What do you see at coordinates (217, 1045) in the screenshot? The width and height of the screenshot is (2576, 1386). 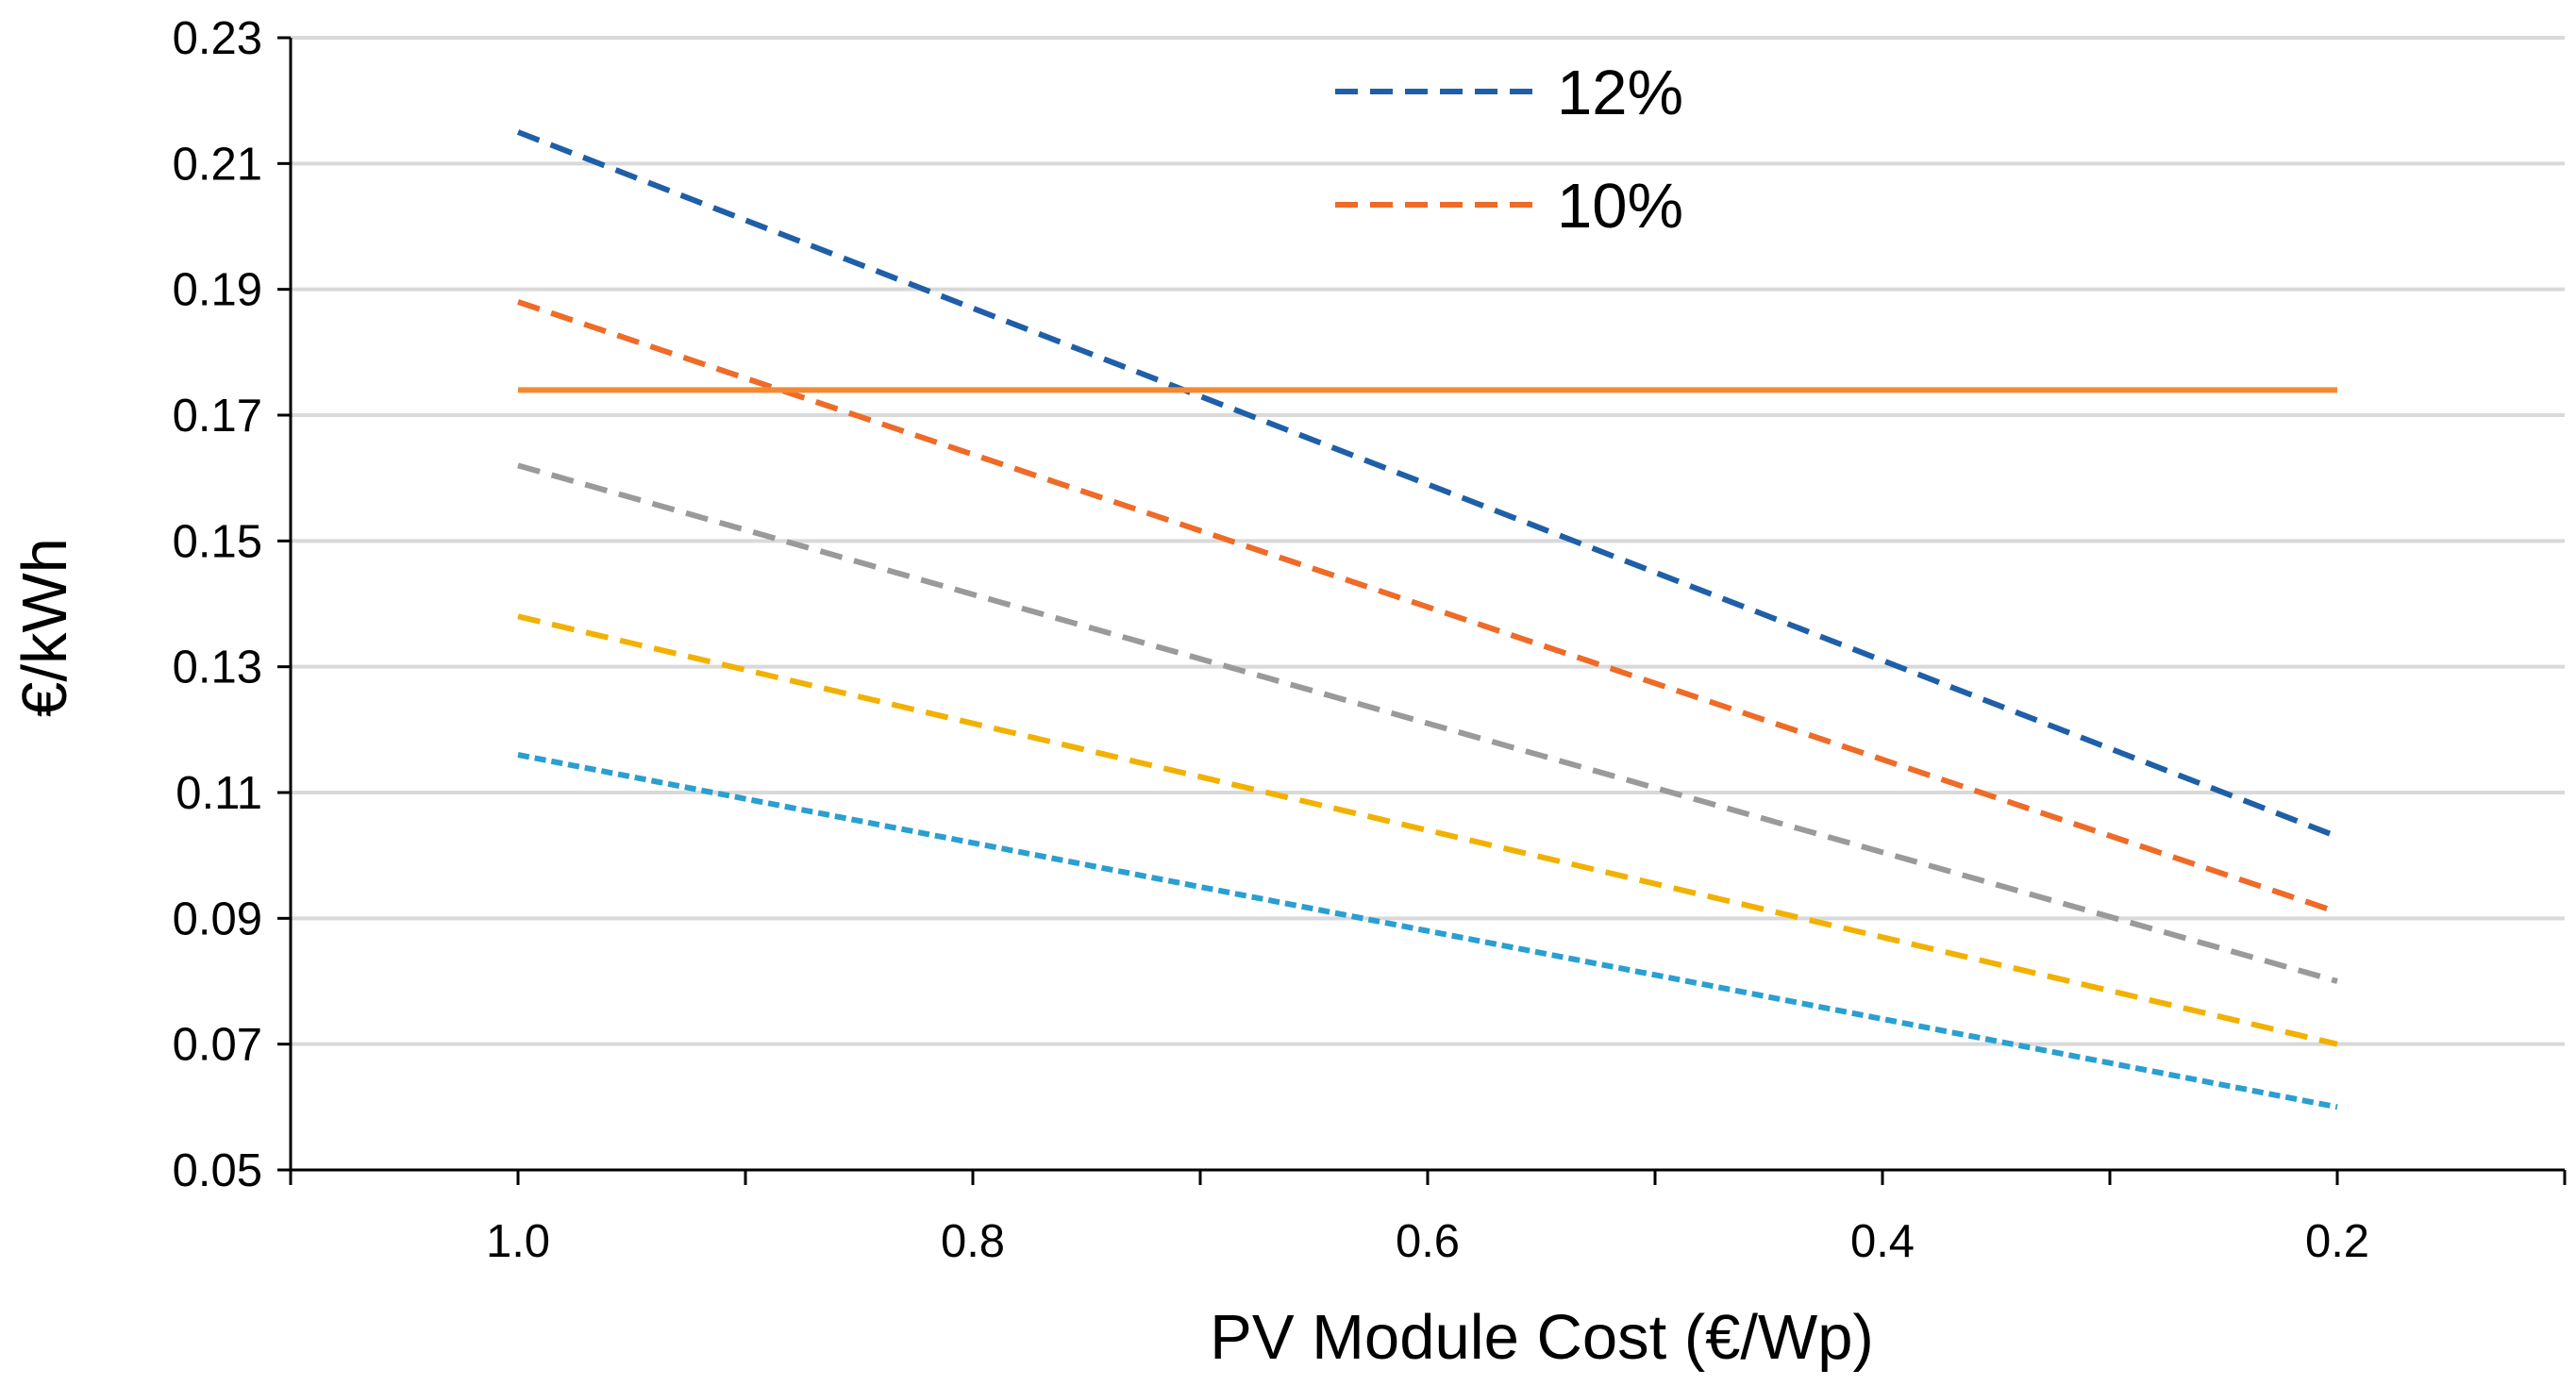 I see `y-tick-label: 0.07` at bounding box center [217, 1045].